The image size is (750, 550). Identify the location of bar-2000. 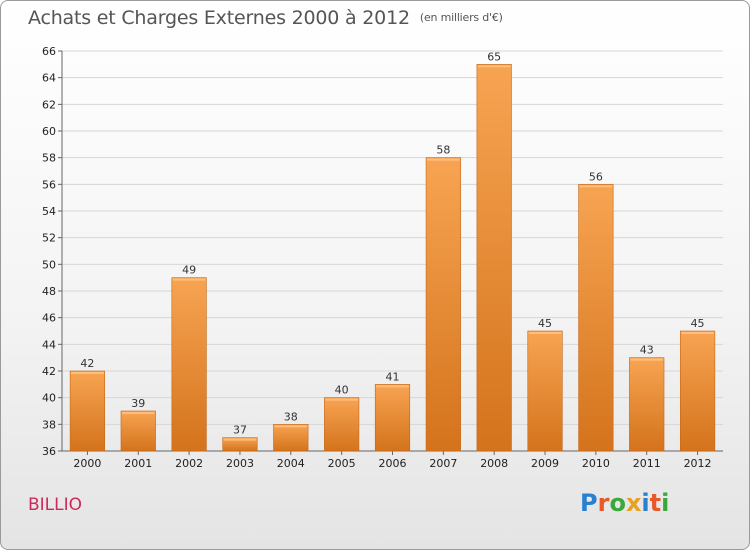
(87, 411).